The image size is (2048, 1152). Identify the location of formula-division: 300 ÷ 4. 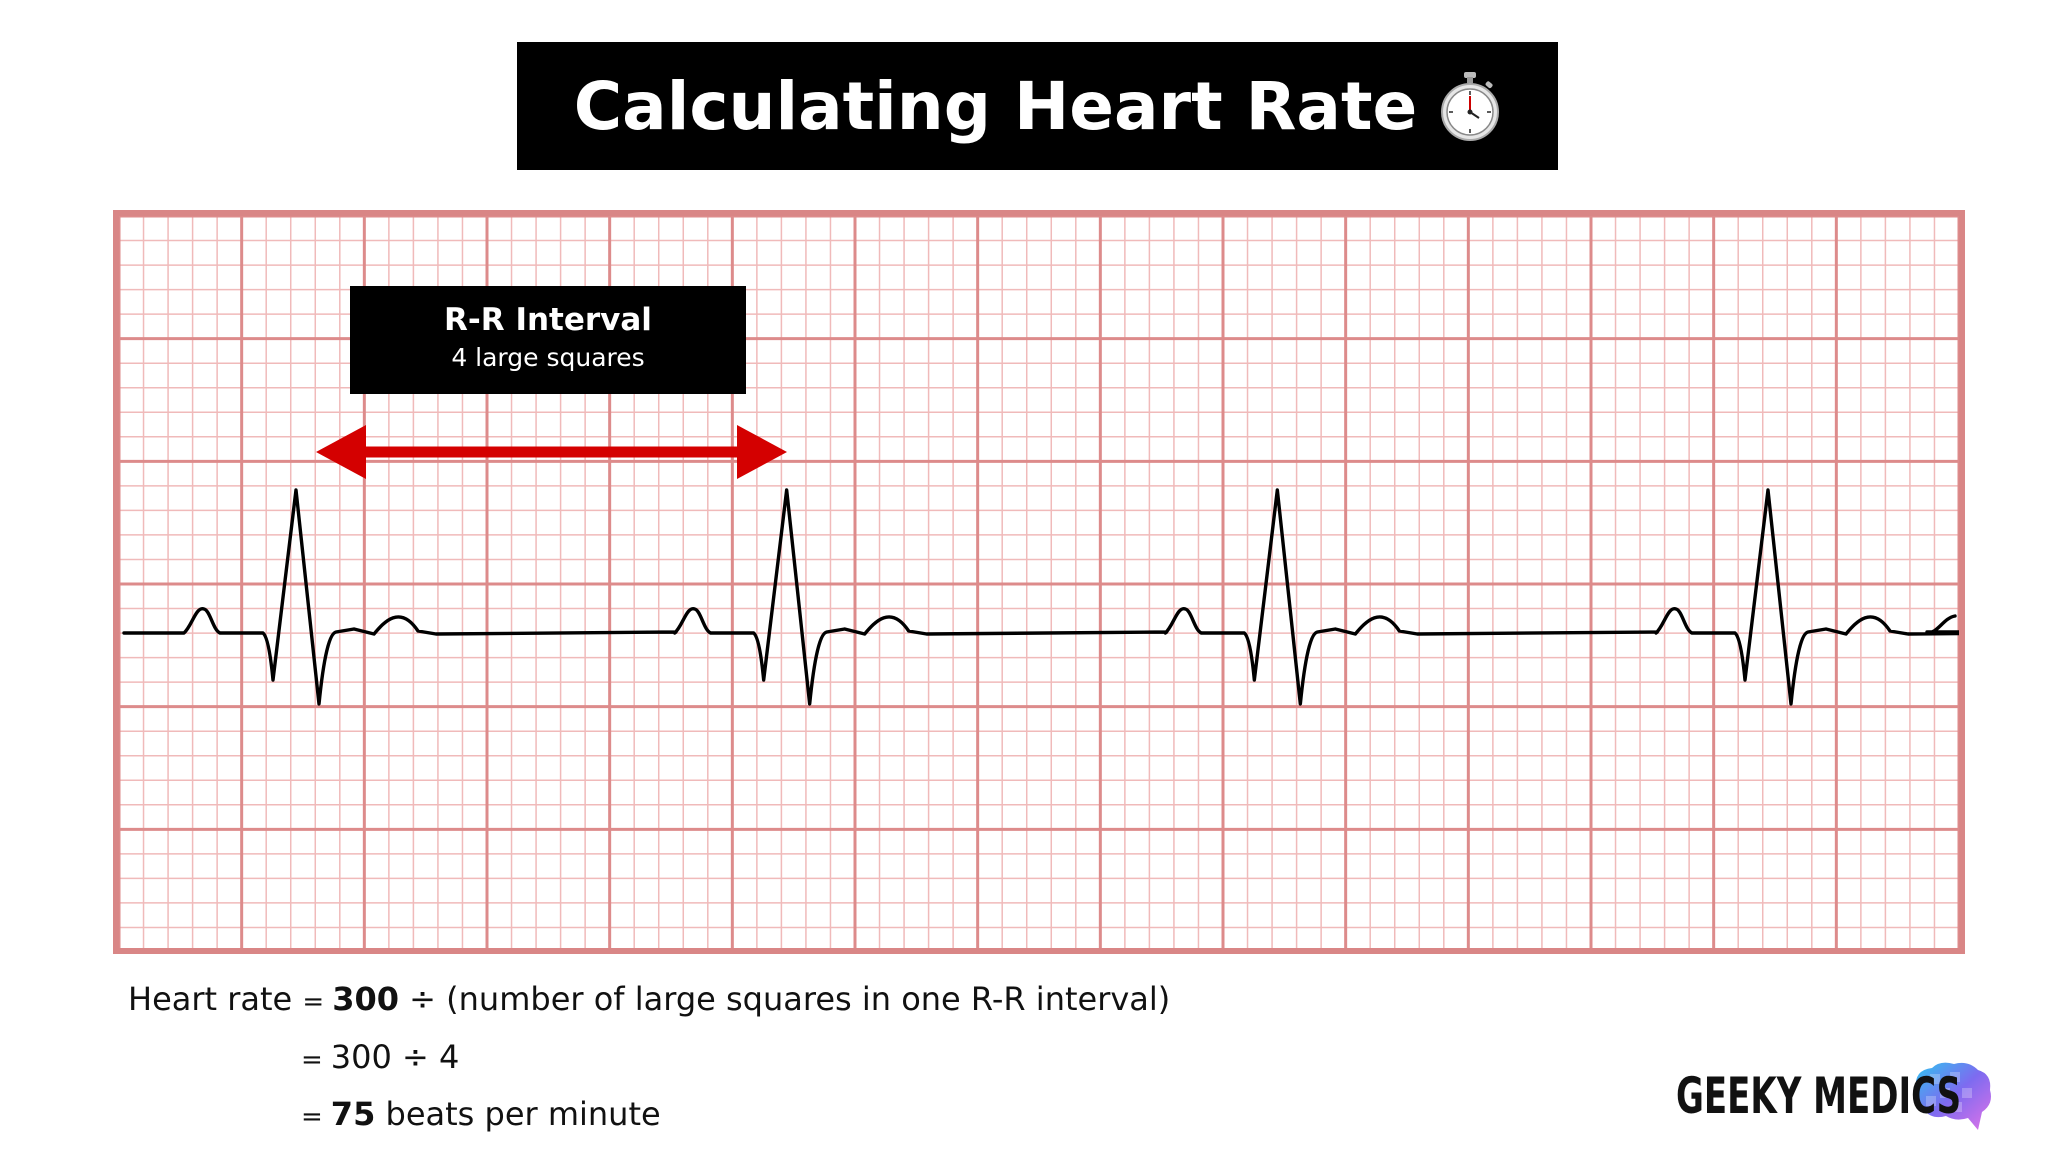
(395, 1057).